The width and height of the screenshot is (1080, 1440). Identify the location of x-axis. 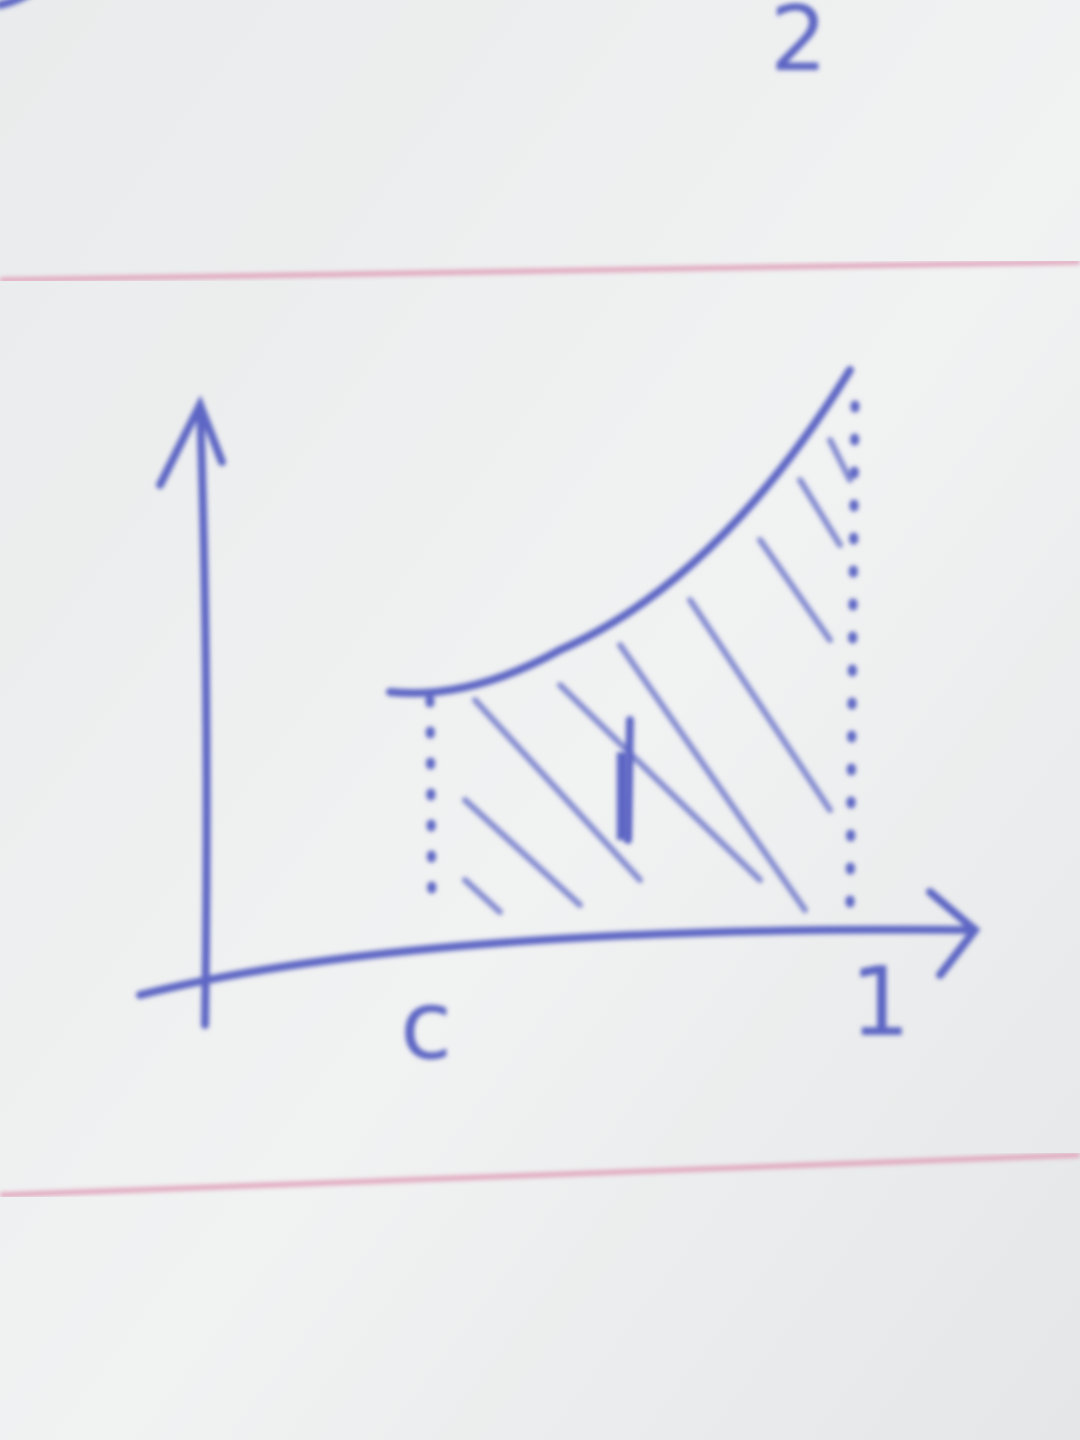
(557, 962).